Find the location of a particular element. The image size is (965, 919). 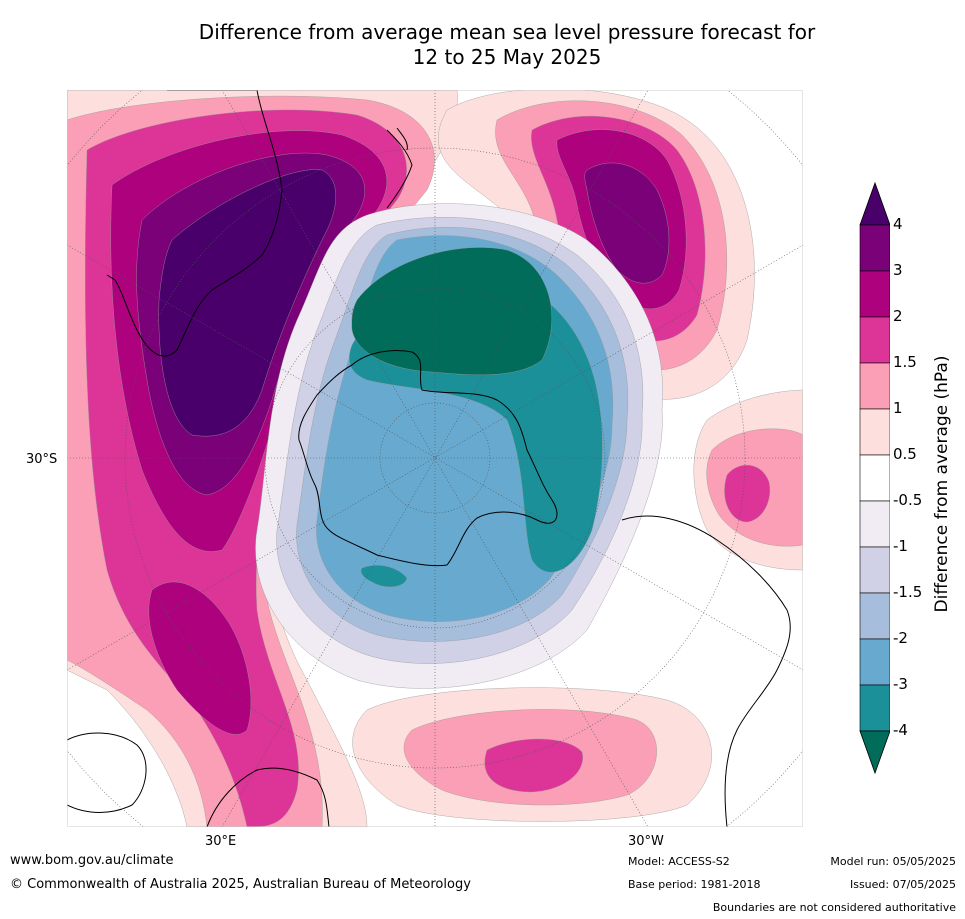

title-line-2: 12 to 25 May 2025 is located at coordinates (507, 57).